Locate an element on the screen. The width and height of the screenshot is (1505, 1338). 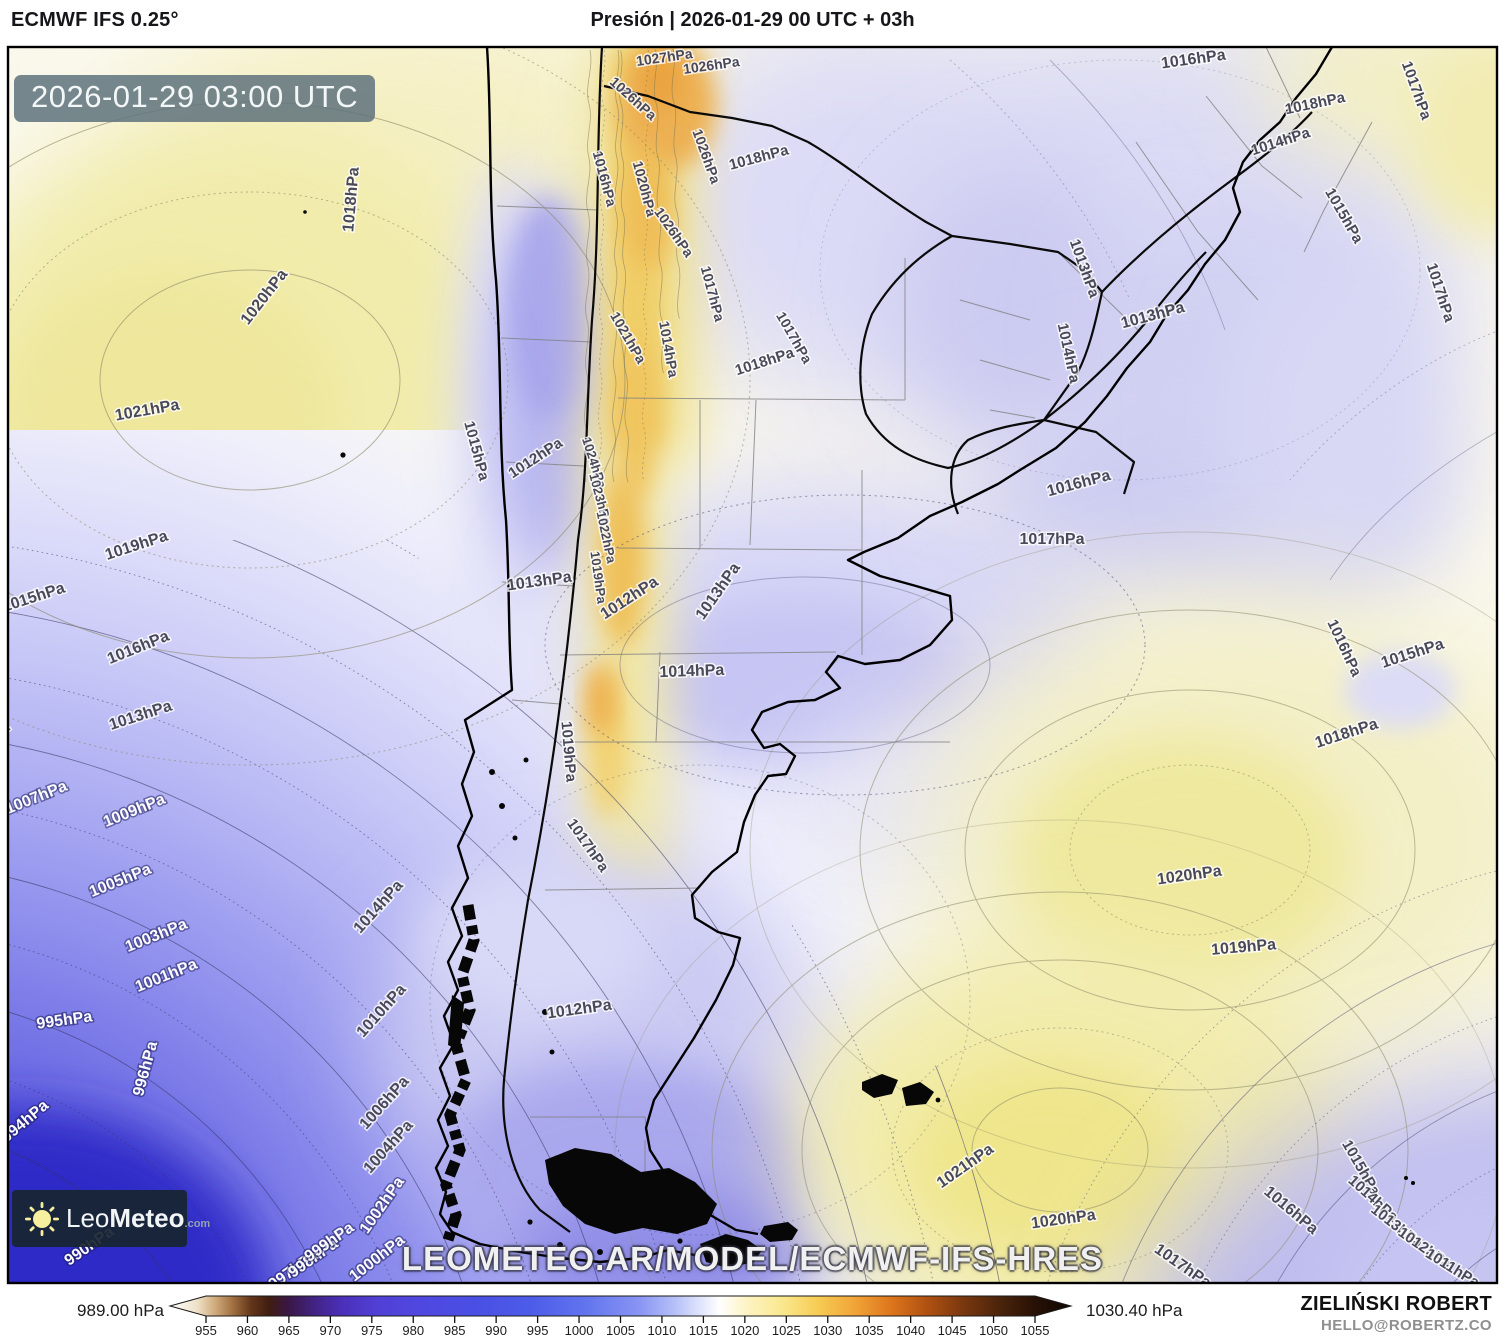
colorbar-tick-label: 995 is located at coordinates (537, 1330).